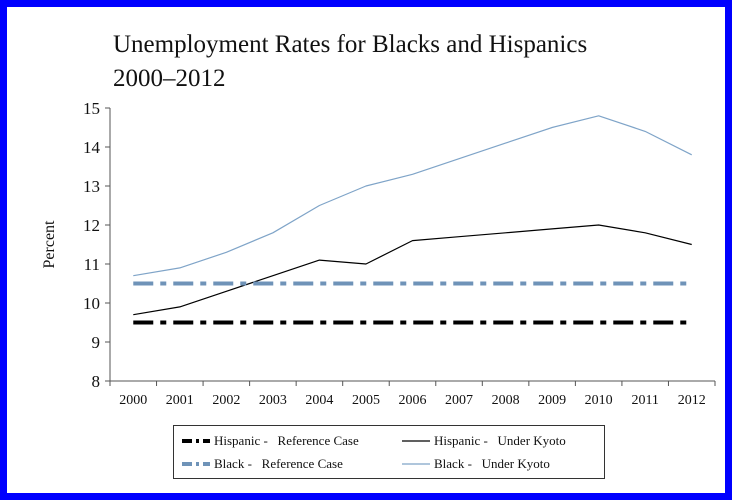 This screenshot has height=500, width=732. I want to click on x-tick-label: 2005, so click(366, 400).